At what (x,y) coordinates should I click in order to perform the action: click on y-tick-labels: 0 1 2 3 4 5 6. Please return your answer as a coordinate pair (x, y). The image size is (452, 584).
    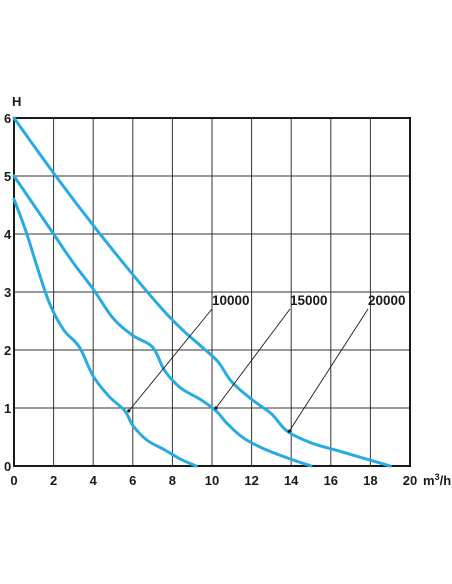
    Looking at the image, I should click on (8, 292).